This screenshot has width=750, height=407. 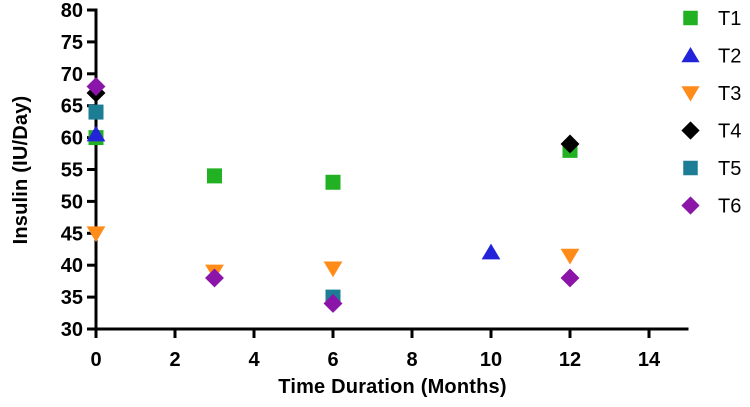 What do you see at coordinates (570, 360) in the screenshot?
I see `x-tick-label: 12` at bounding box center [570, 360].